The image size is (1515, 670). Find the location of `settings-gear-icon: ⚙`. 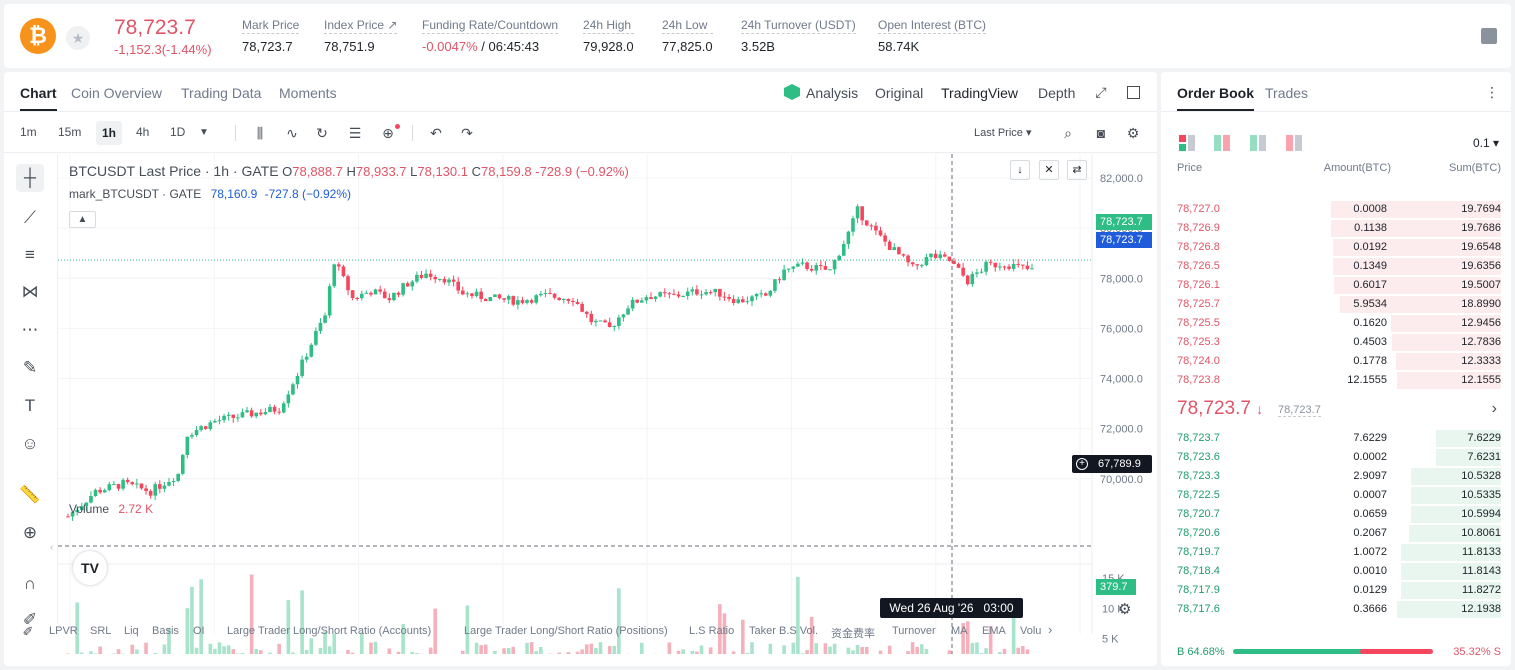

settings-gear-icon: ⚙ is located at coordinates (1125, 609).